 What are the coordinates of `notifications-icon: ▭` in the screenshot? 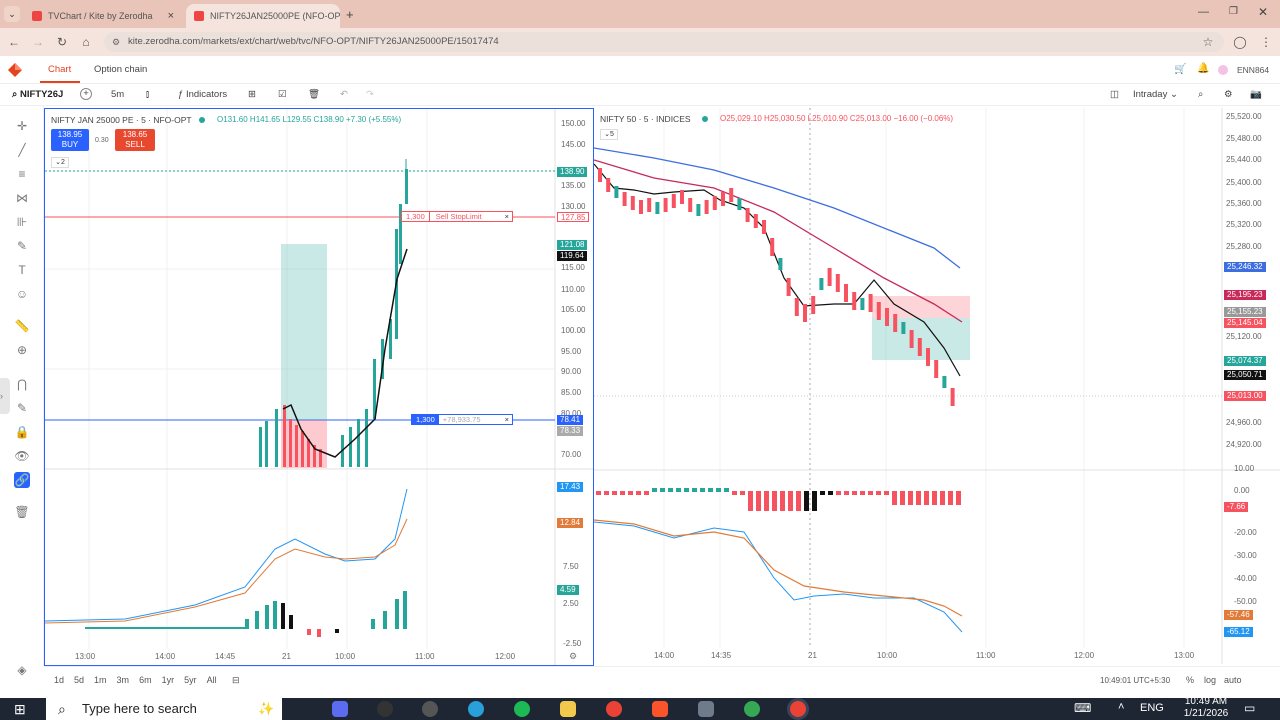 It's located at (1250, 708).